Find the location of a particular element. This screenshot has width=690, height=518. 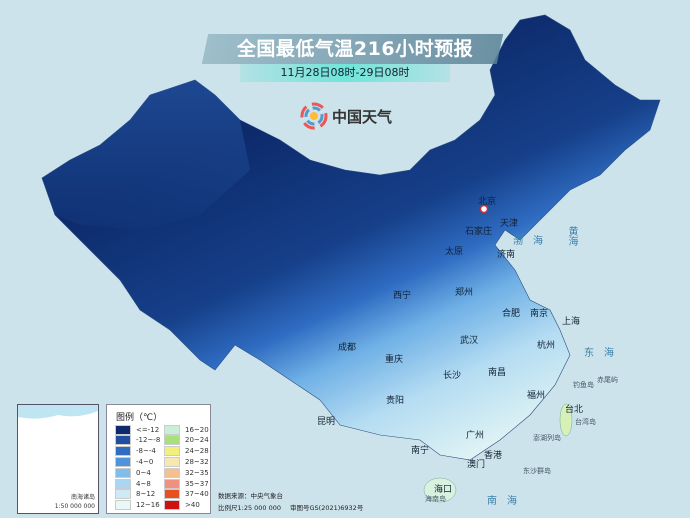

city-label: 南昌 is located at coordinates (497, 373).